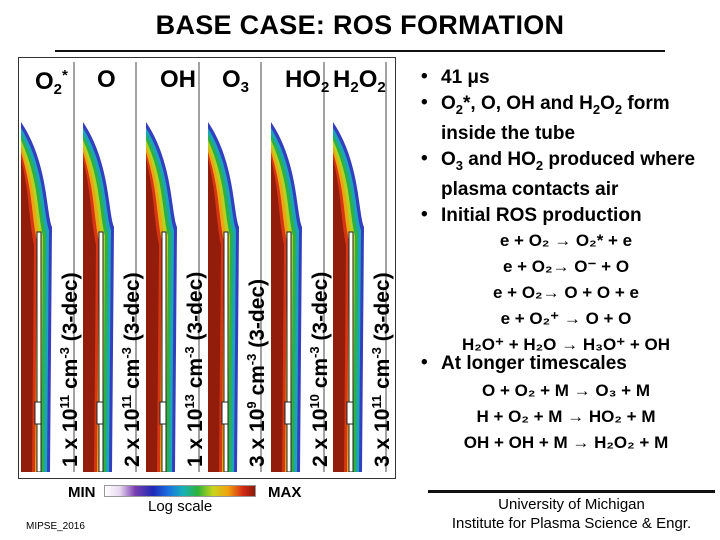  I want to click on reaction-line: OH + OH + M → H₂O₂ + M, so click(566, 442).